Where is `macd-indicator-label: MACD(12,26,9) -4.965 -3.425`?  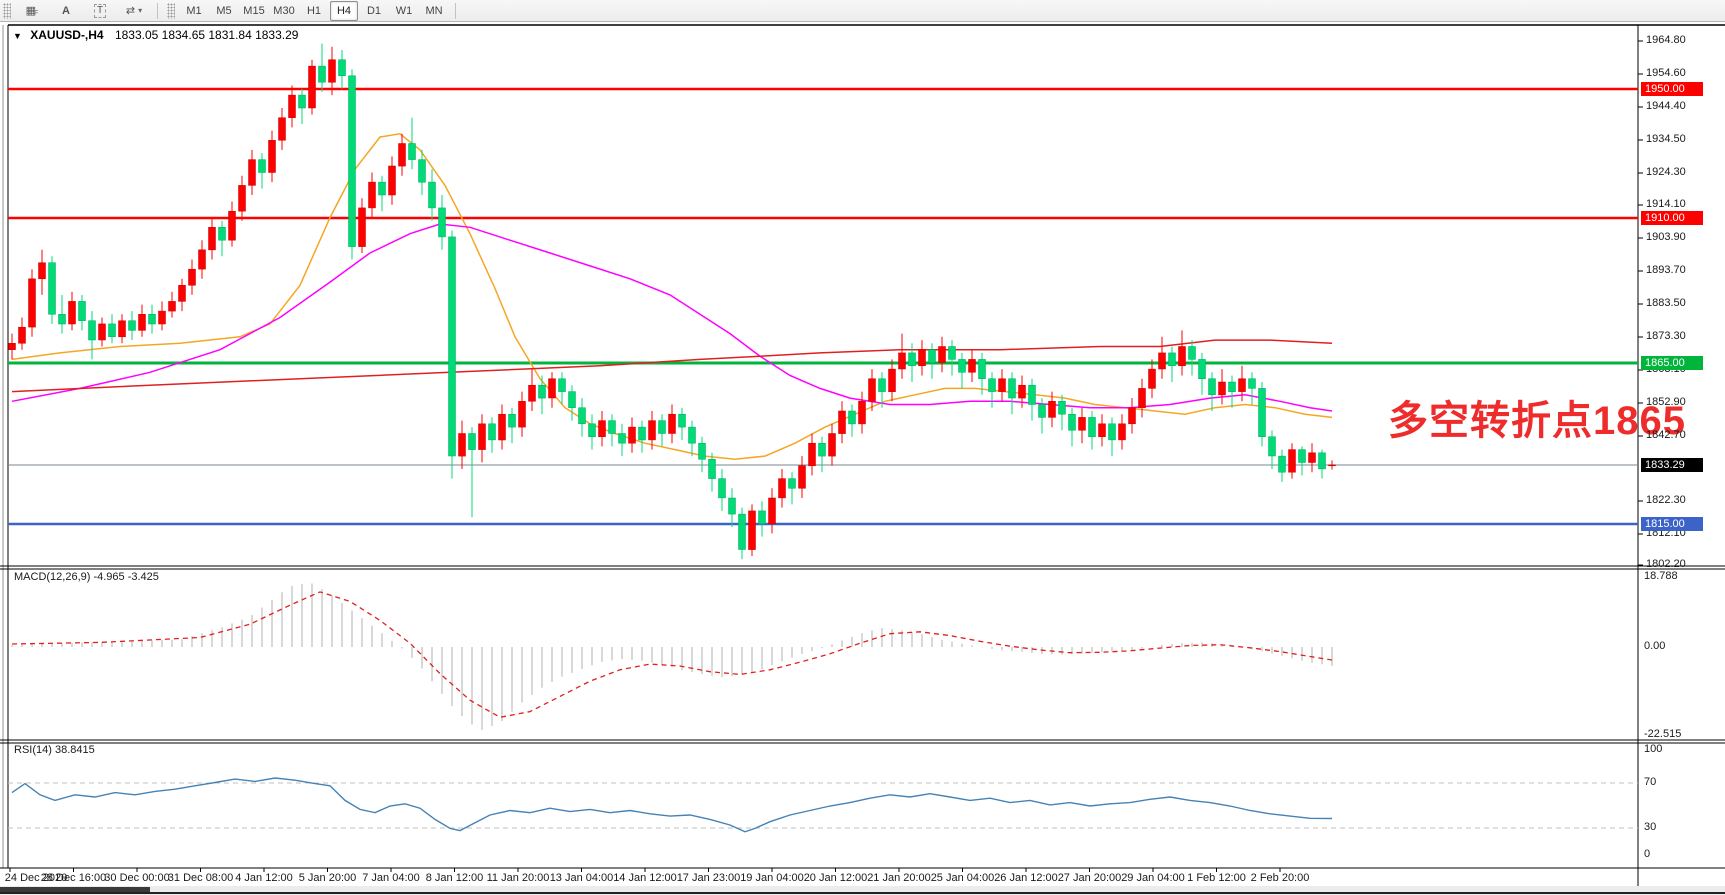
macd-indicator-label: MACD(12,26,9) -4.965 -3.425 is located at coordinates (86, 577).